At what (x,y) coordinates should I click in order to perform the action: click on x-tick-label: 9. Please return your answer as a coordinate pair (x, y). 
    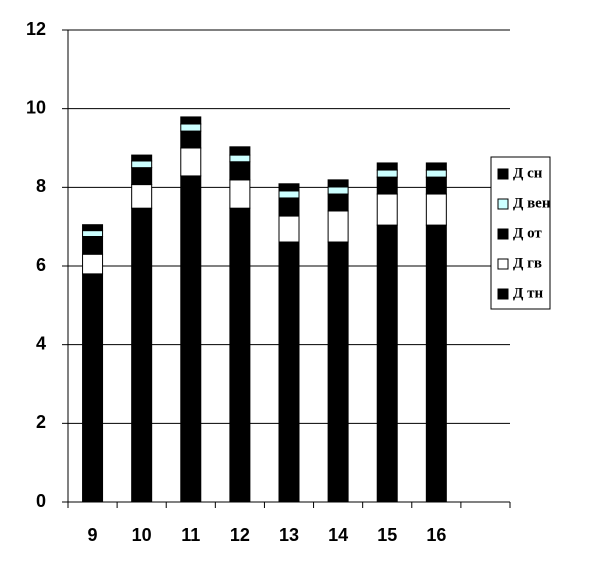
    Looking at the image, I should click on (93, 535).